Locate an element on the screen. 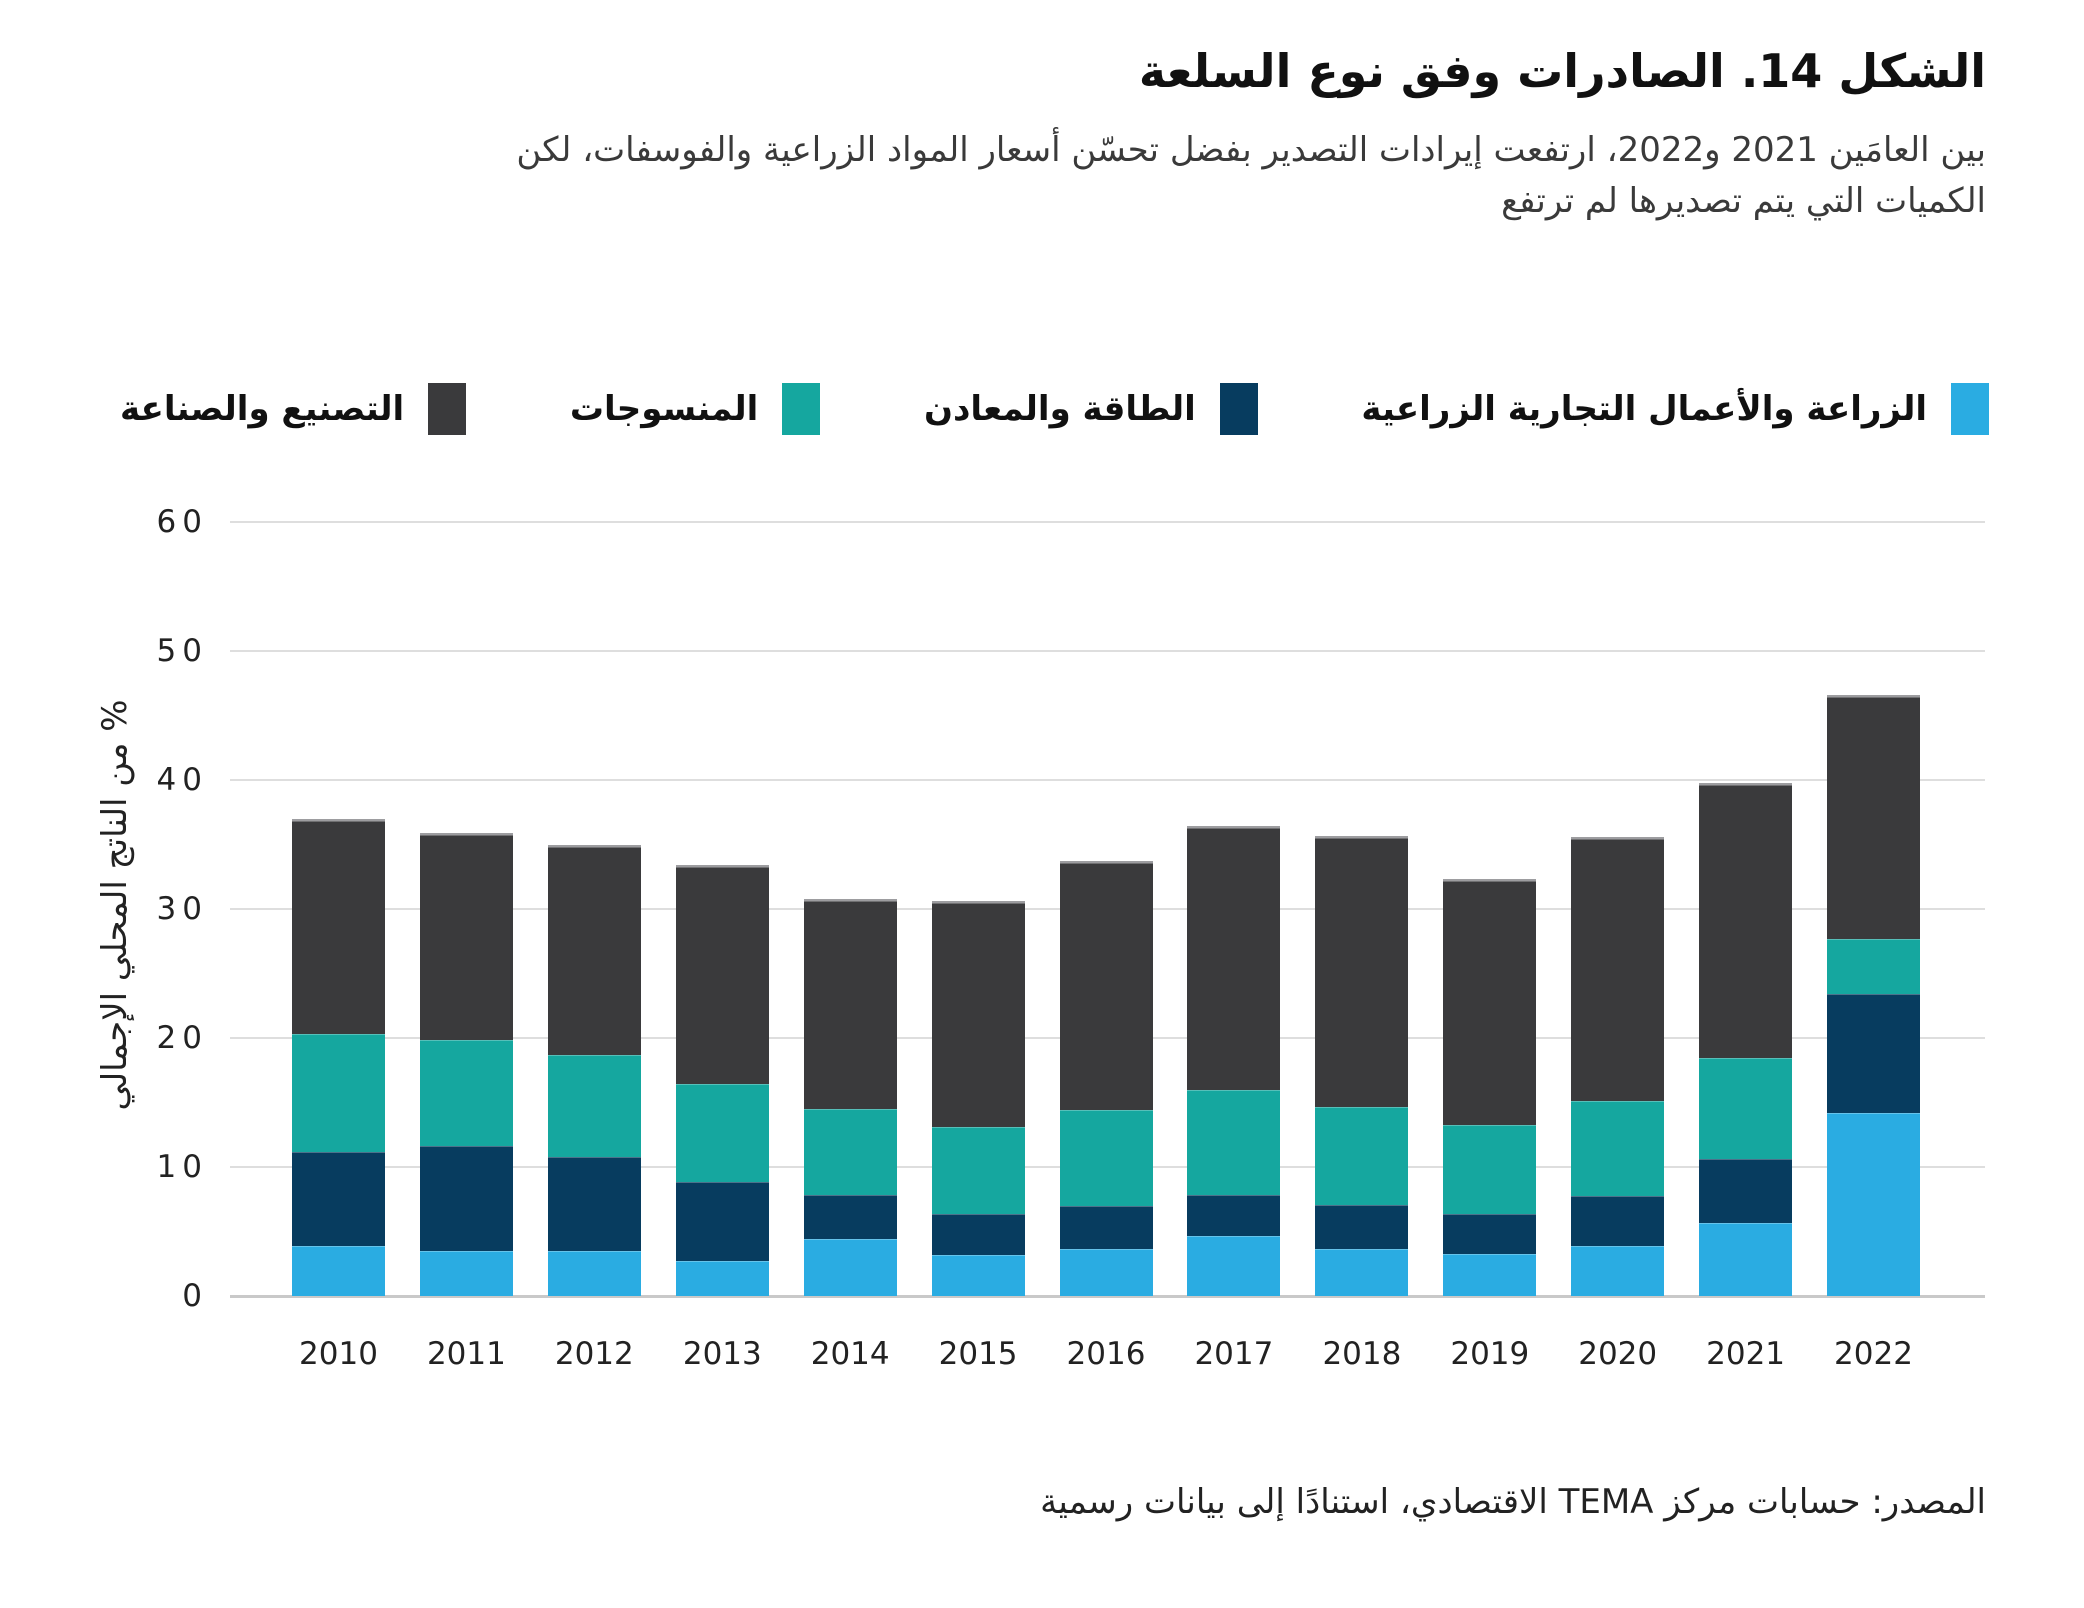 This screenshot has height=1608, width=2084. y-tick-label-10: 10 is located at coordinates (182, 1167).